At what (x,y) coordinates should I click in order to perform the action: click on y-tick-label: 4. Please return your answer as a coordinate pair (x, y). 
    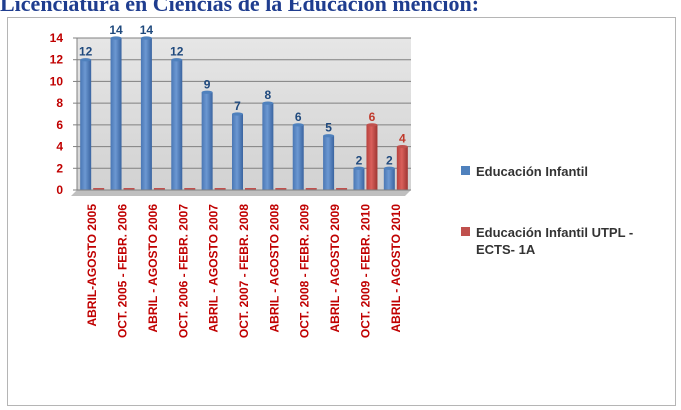
    Looking at the image, I should click on (59, 147).